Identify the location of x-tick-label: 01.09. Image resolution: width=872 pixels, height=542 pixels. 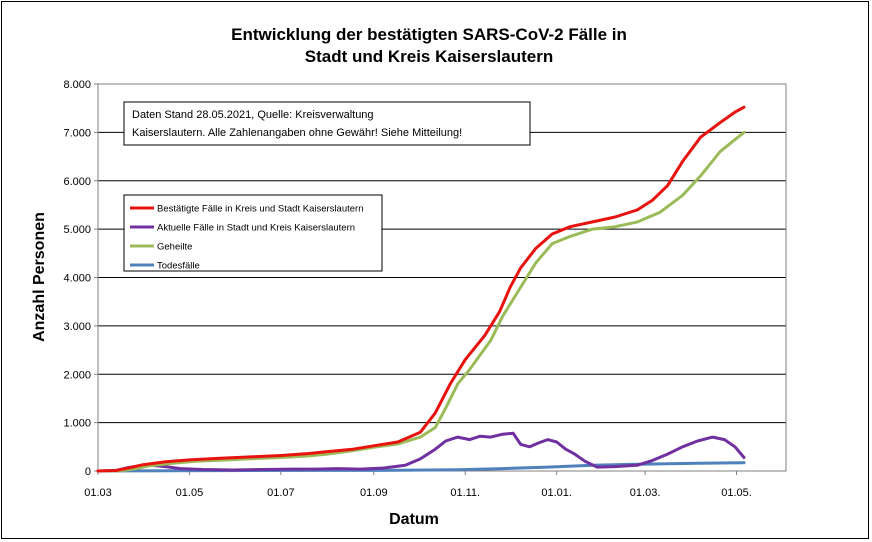
(374, 493).